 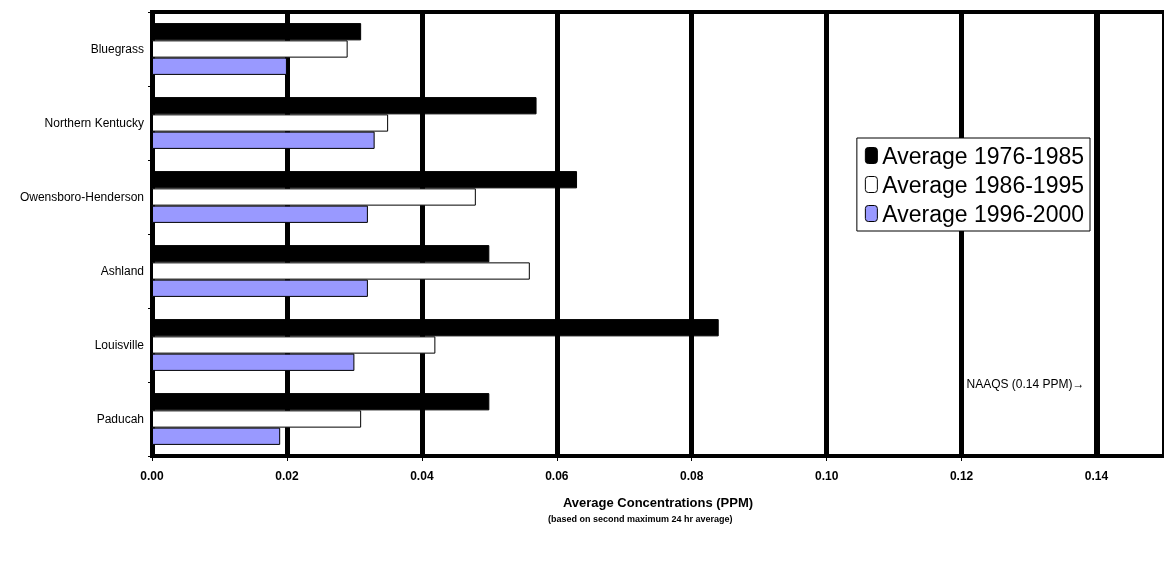 I want to click on y-tick-label: Ashland, so click(x=122, y=271).